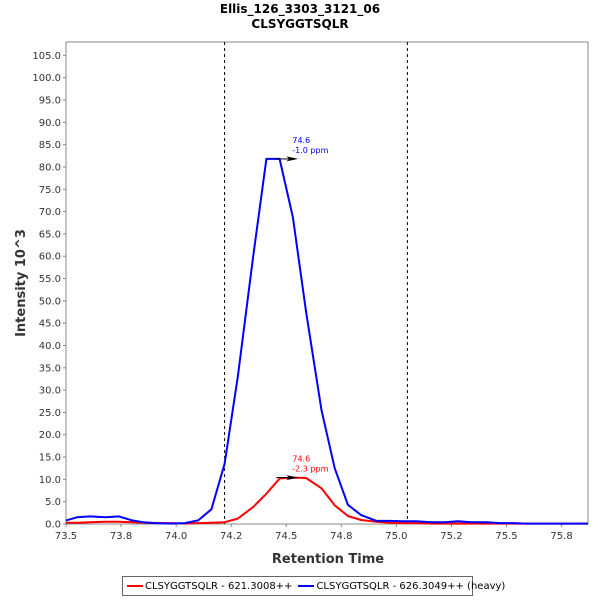 The height and width of the screenshot is (600, 600). Describe the element at coordinates (299, 24) in the screenshot. I see `chart-subtitle: CLSYGGTSQLR` at that location.